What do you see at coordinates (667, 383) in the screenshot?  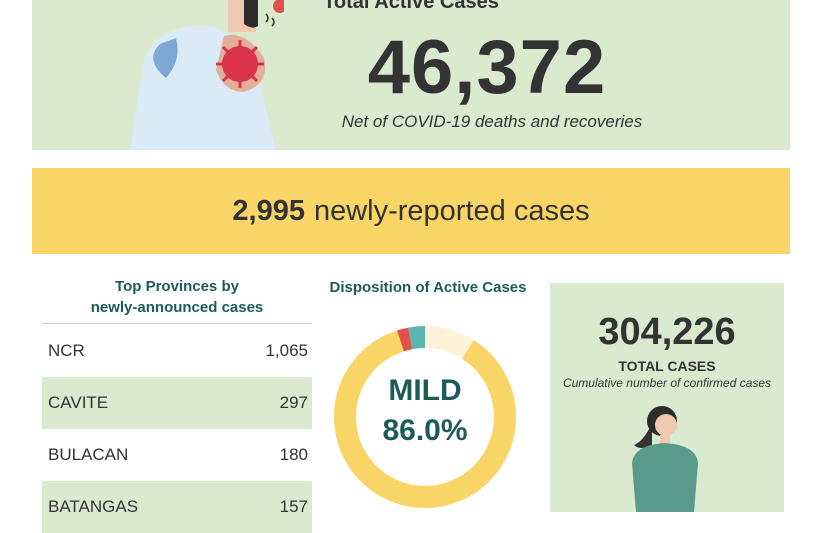 I see `total-cases-note: Cumulative number of confirmed cases` at bounding box center [667, 383].